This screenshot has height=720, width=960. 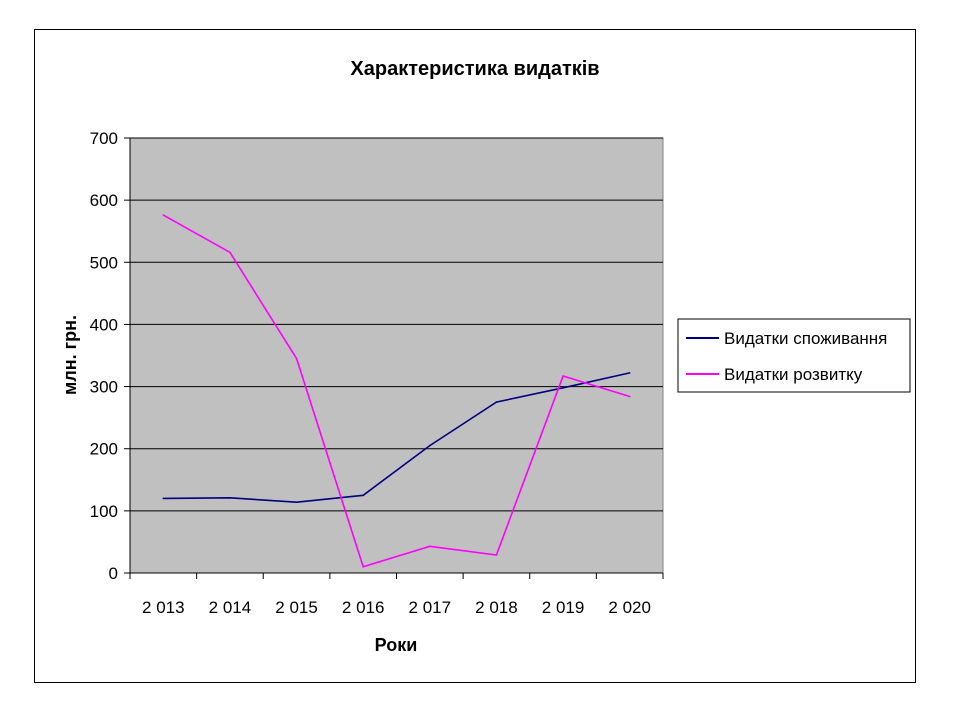 What do you see at coordinates (104, 262) in the screenshot?
I see `y-tick-label: 500` at bounding box center [104, 262].